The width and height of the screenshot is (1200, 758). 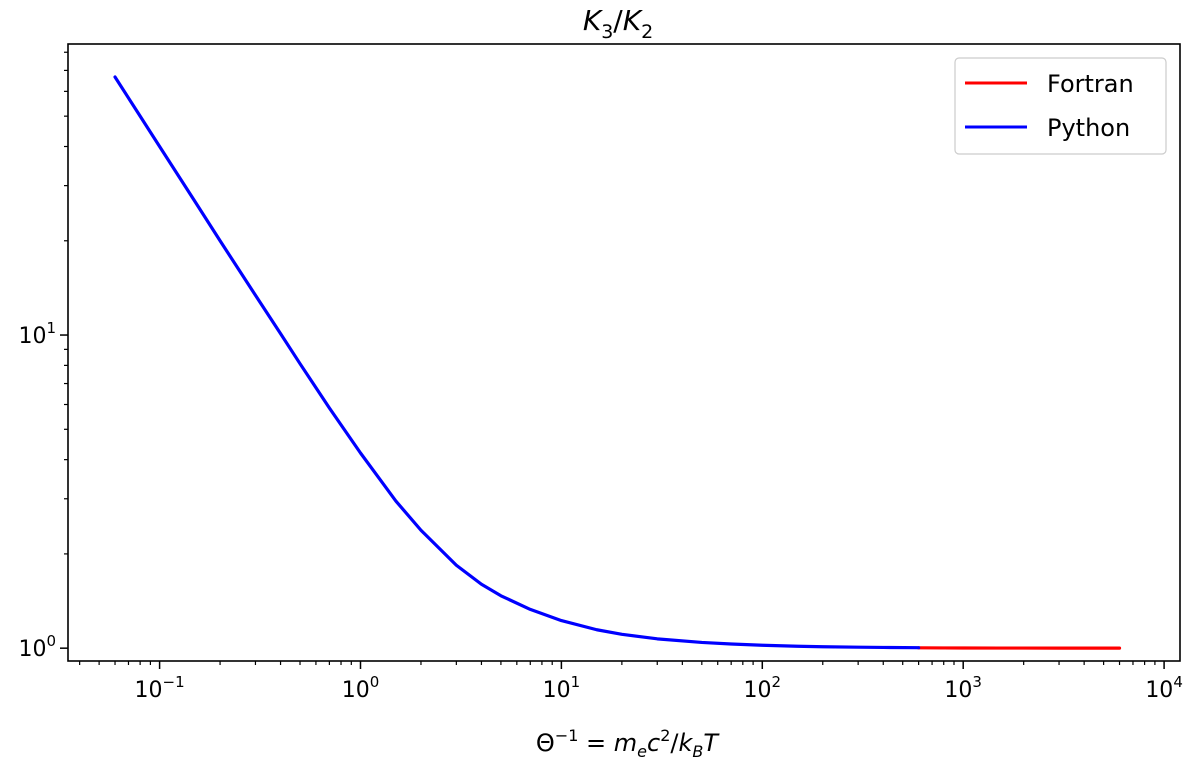 I want to click on x-tick-label: 10², so click(x=763, y=688).